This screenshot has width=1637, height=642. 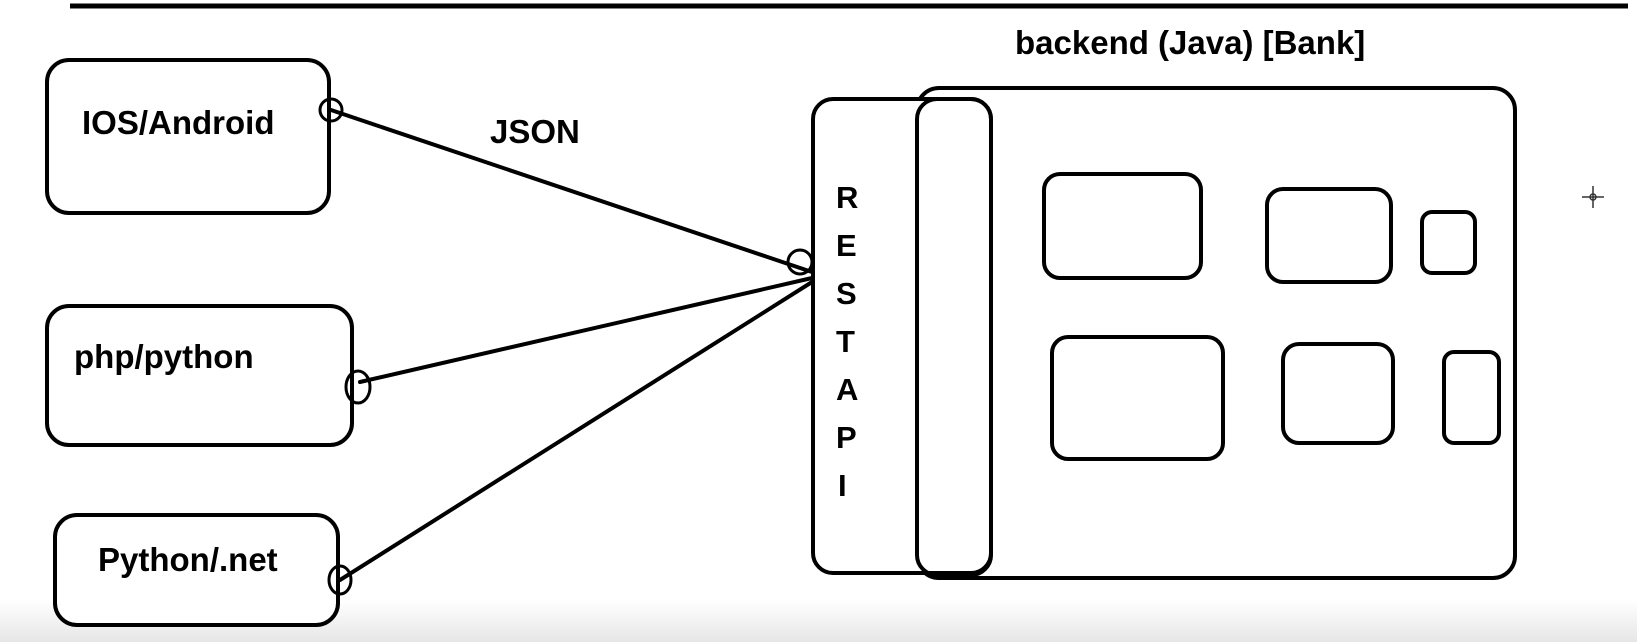 I want to click on connector-ios-android, so click(x=571, y=191).